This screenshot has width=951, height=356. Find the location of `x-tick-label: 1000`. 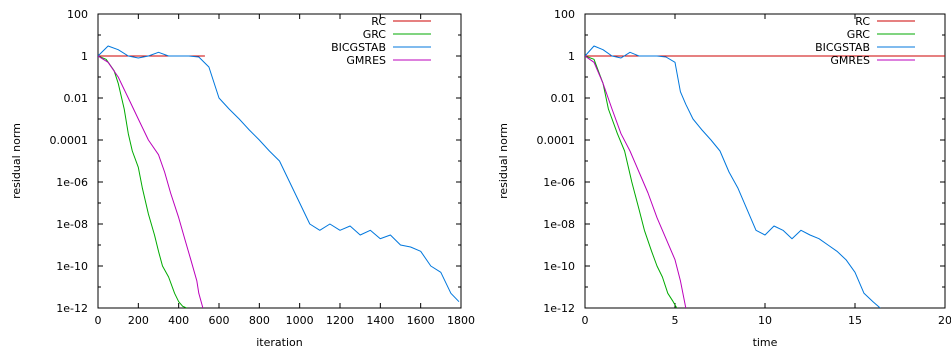

x-tick-label: 1000 is located at coordinates (300, 320).